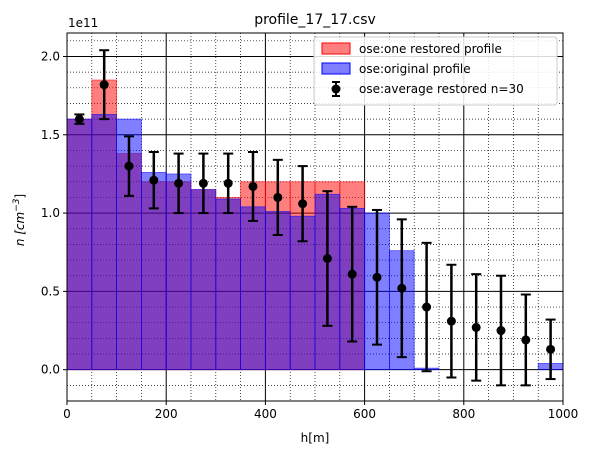 The image size is (590, 455). What do you see at coordinates (50, 370) in the screenshot?
I see `y-tick-label: 0.0` at bounding box center [50, 370].